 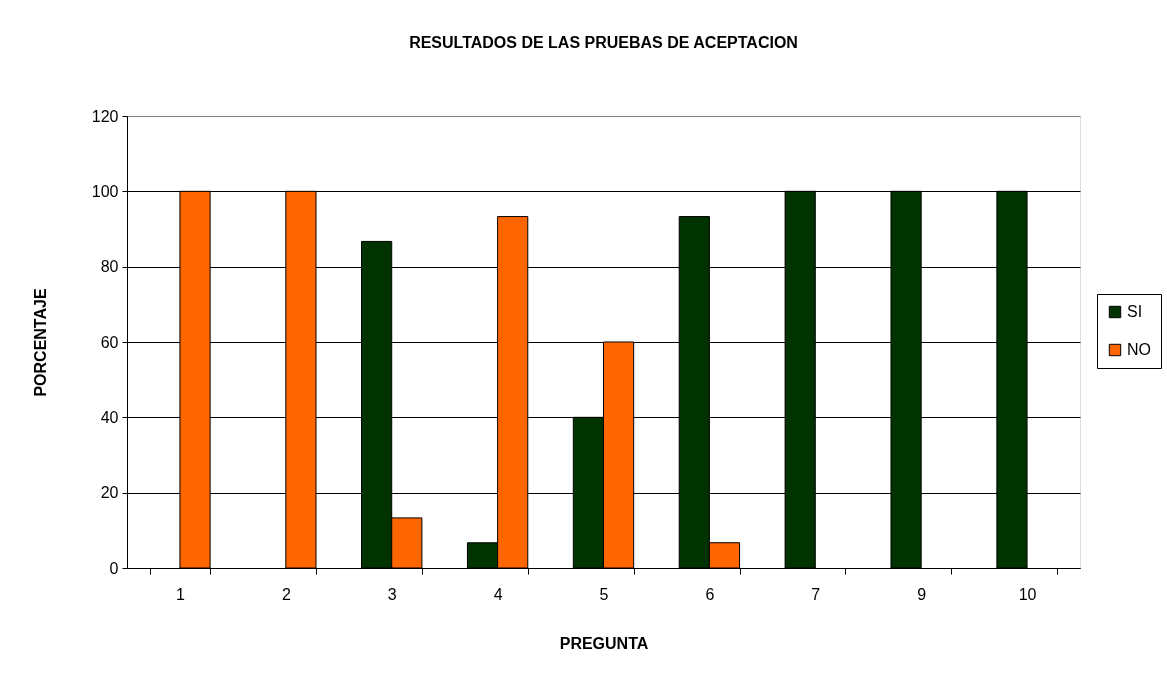 What do you see at coordinates (114, 568) in the screenshot?
I see `y-tick-label: 0` at bounding box center [114, 568].